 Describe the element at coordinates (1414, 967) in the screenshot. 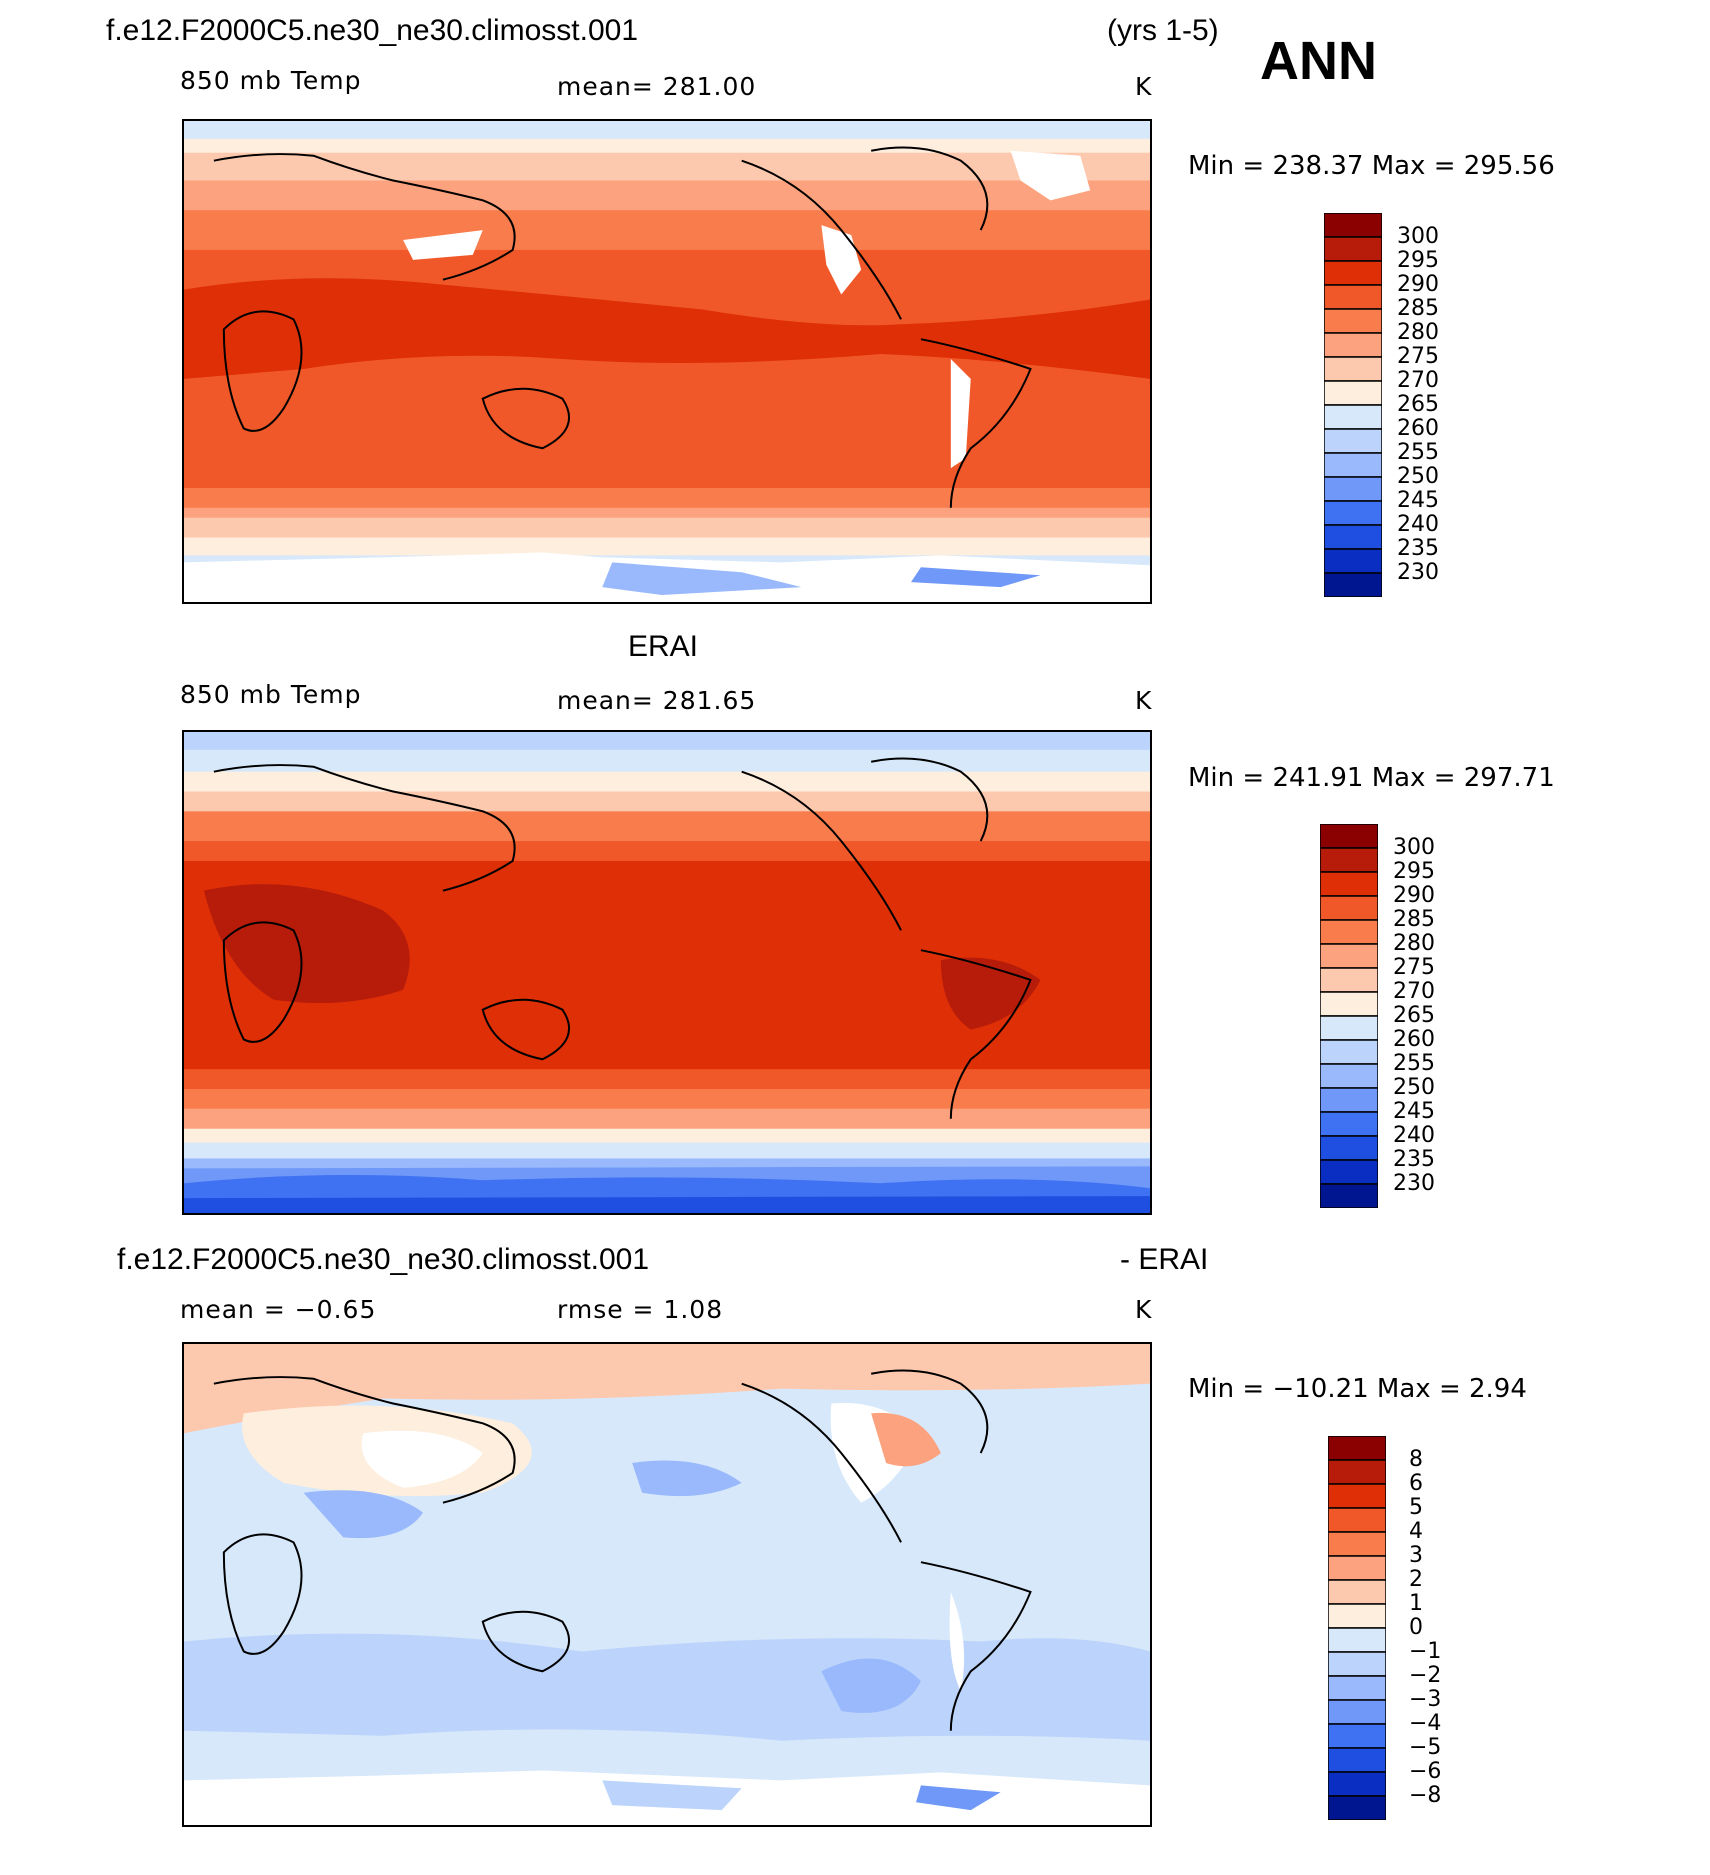

I see `colorbar-tick-label: 275` at that location.